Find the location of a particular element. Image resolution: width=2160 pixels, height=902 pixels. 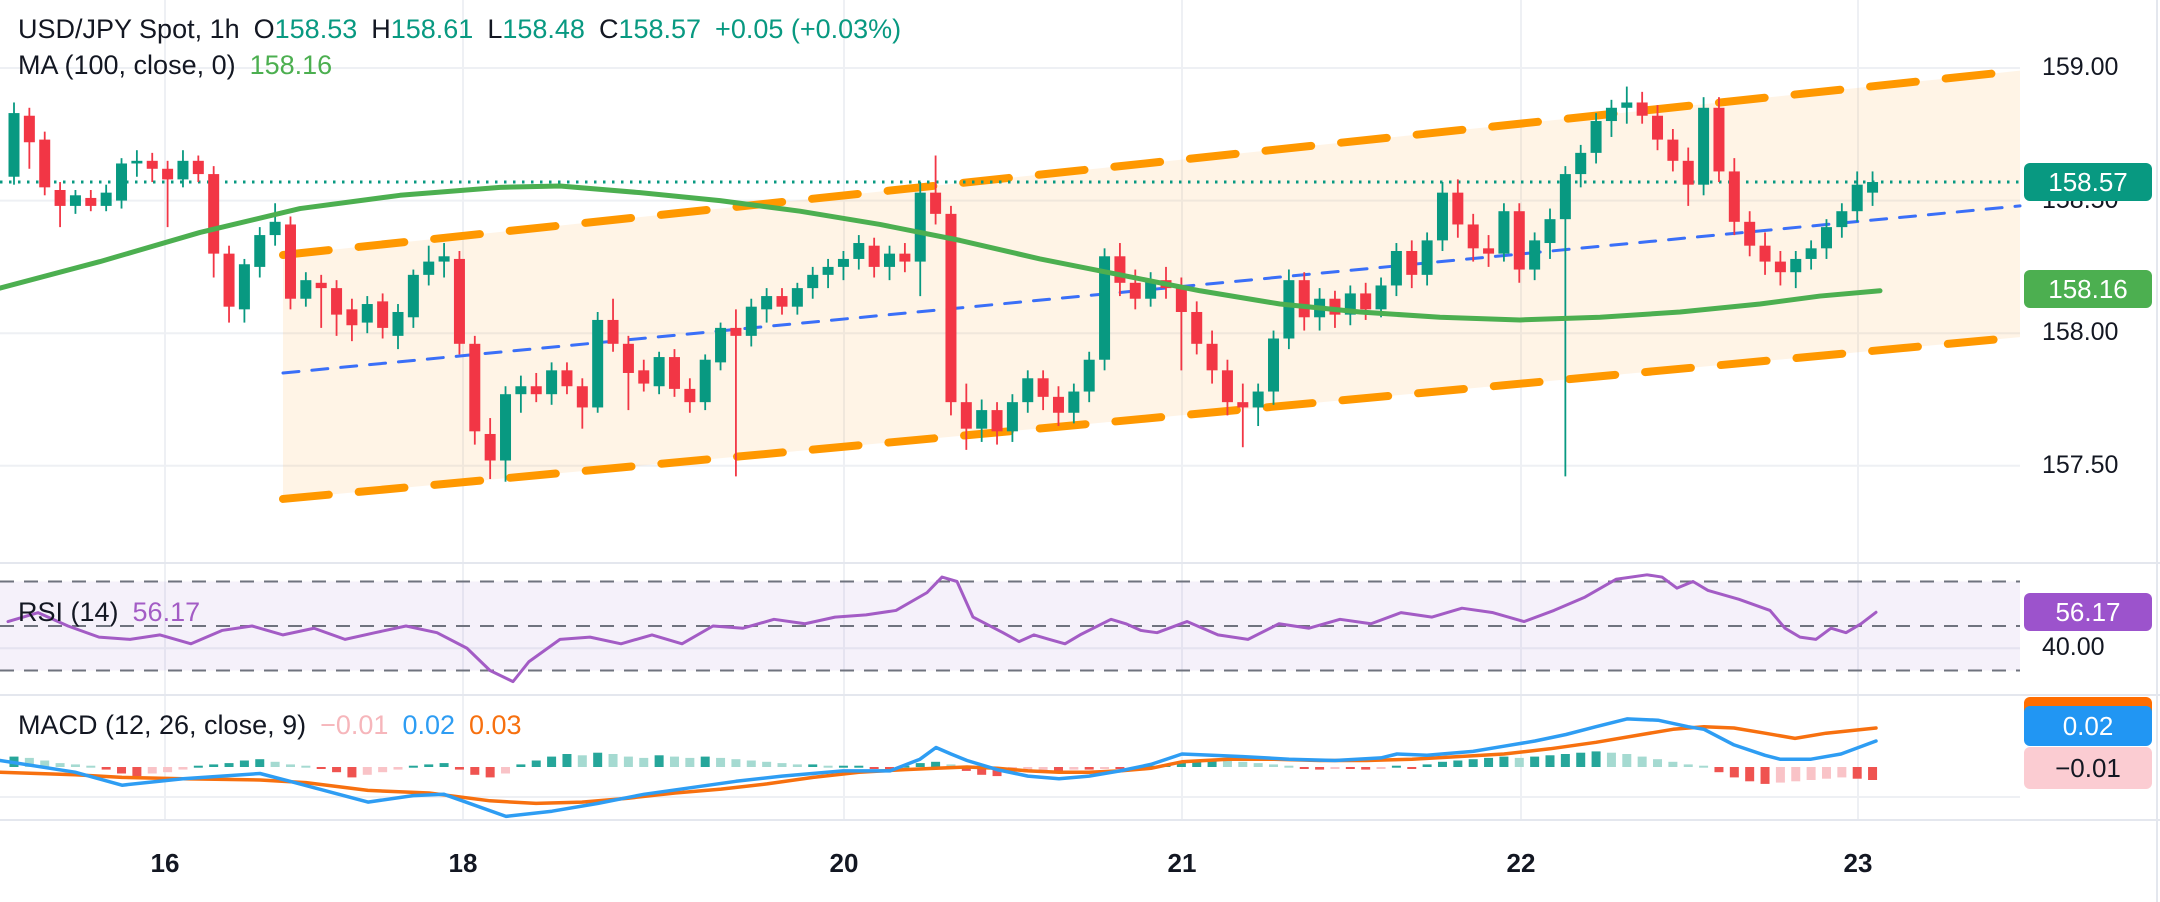

time-tick-label: 22 is located at coordinates (1521, 863).